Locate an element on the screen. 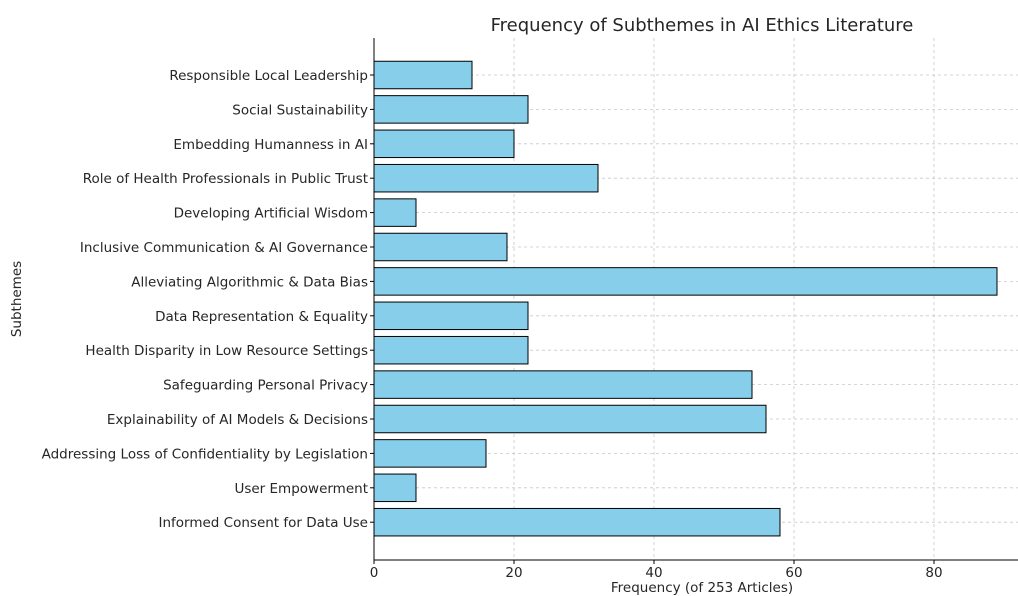 Image resolution: width=1018 pixels, height=596 pixels. x-tick-label: 0 is located at coordinates (374, 573).